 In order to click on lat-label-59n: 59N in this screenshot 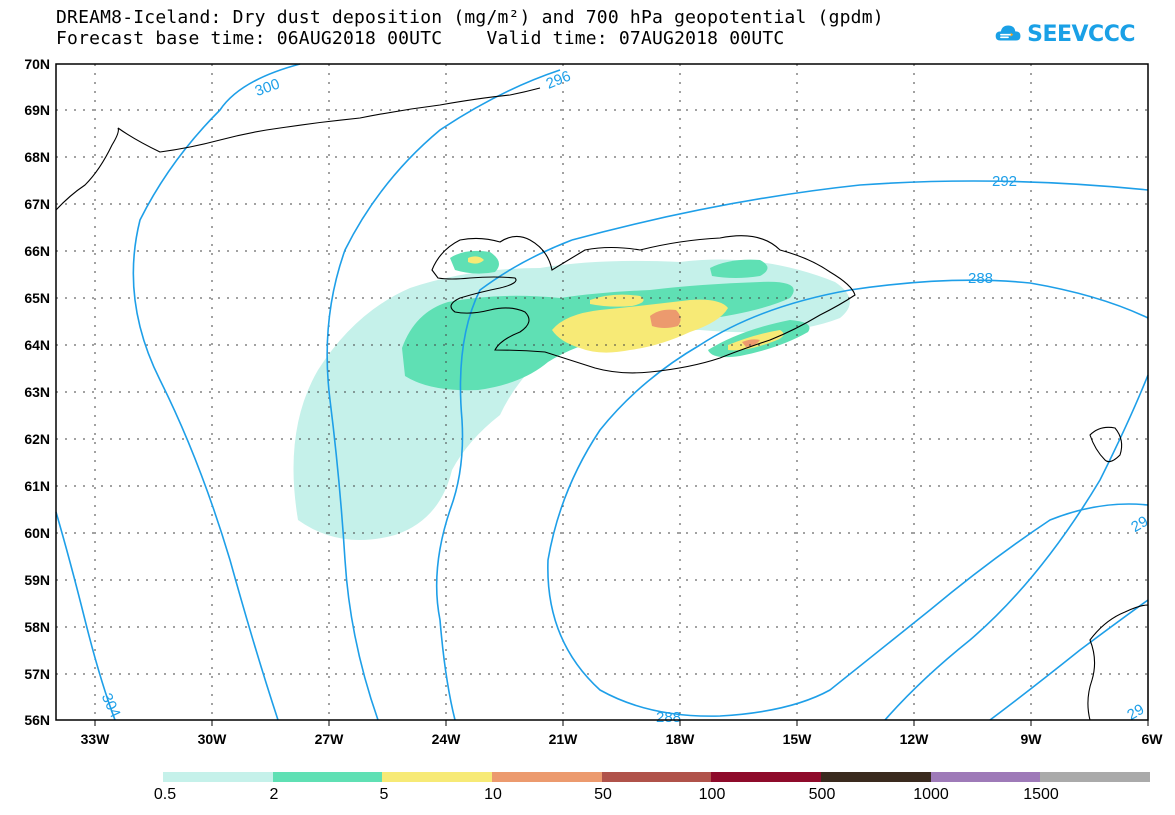, I will do `click(37, 580)`.